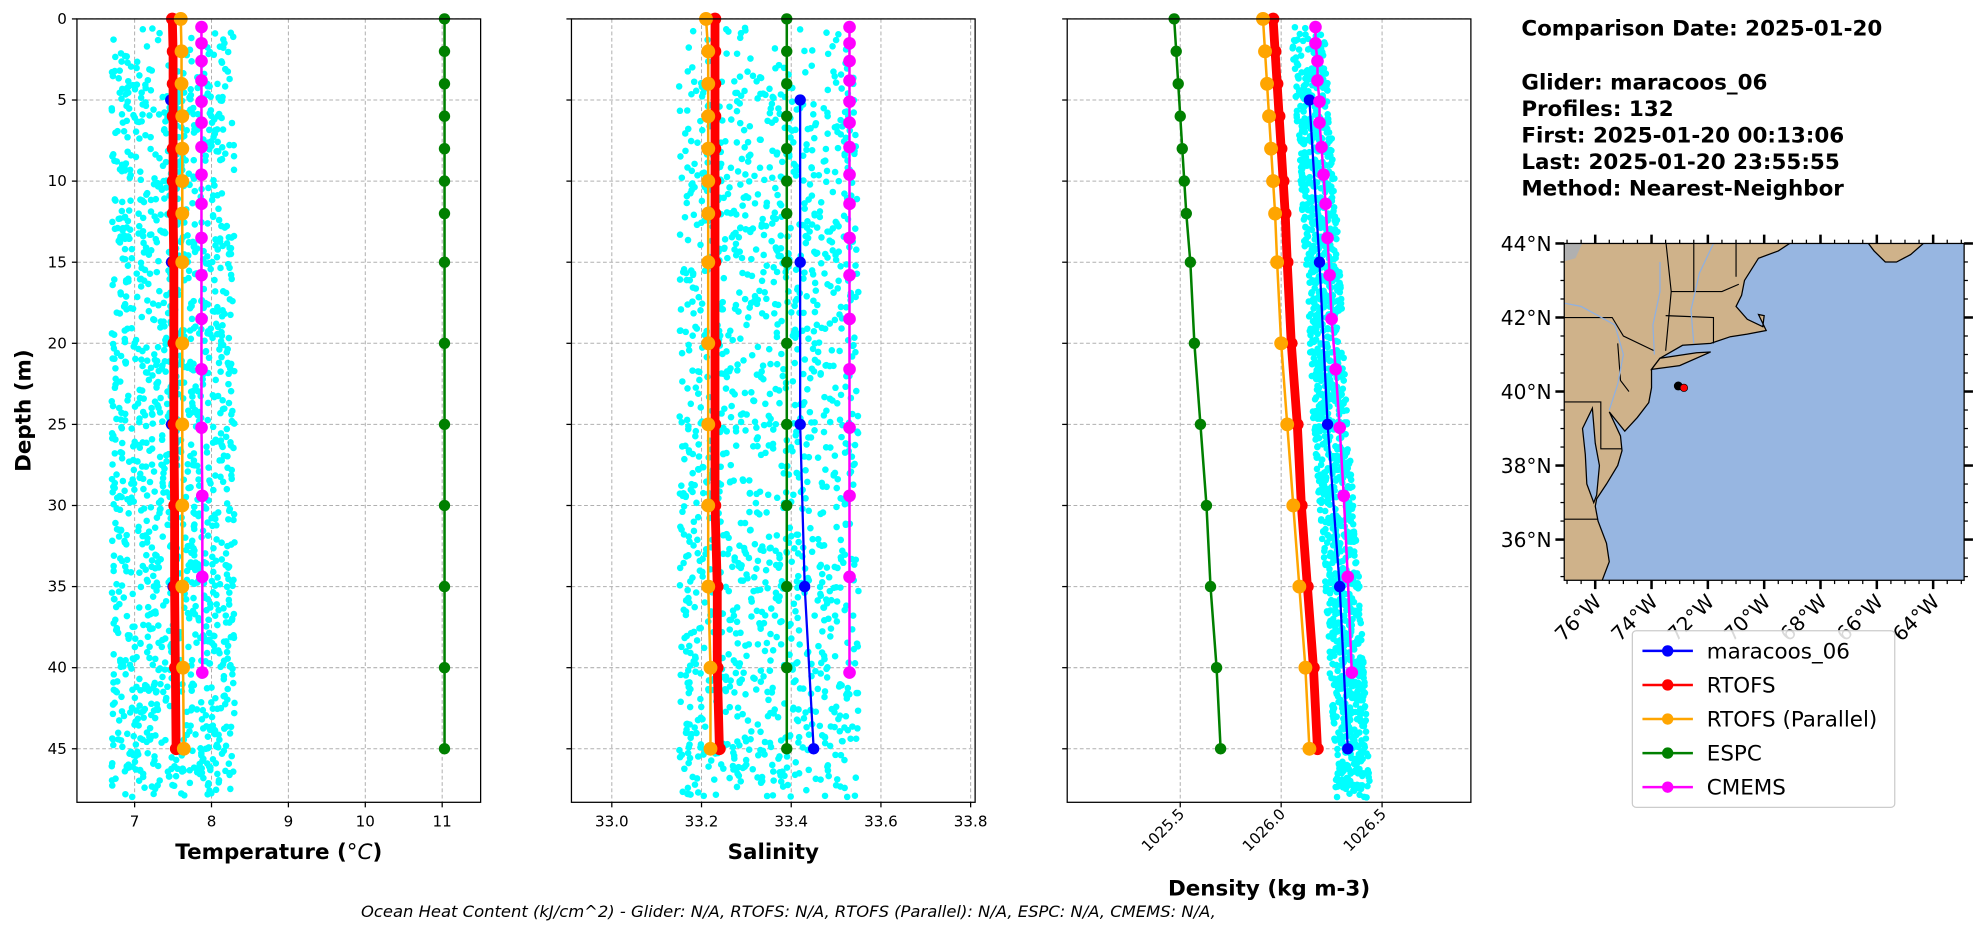 This screenshot has width=1978, height=934. Describe the element at coordinates (1680, 361) in the screenshot. I see `land-long-island` at that location.